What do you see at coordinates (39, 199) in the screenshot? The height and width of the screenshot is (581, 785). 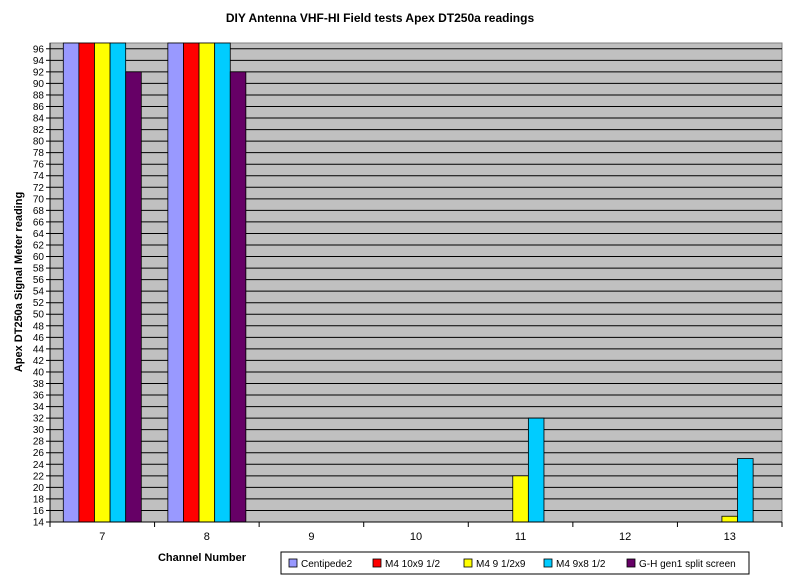 I see `y-tick-label: 70` at bounding box center [39, 199].